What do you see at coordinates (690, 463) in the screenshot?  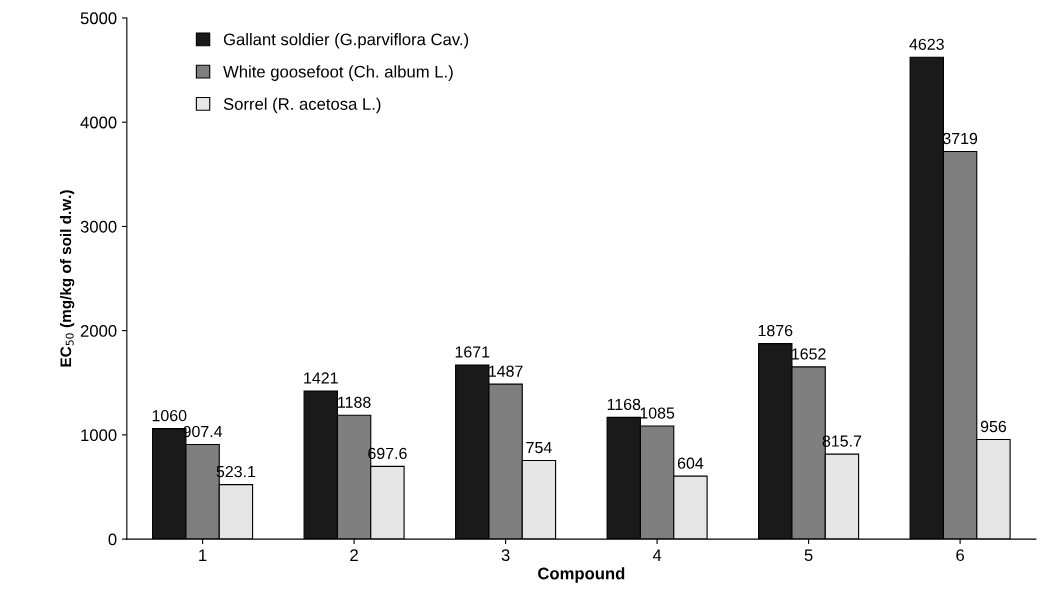 I see `data-label: 604` at bounding box center [690, 463].